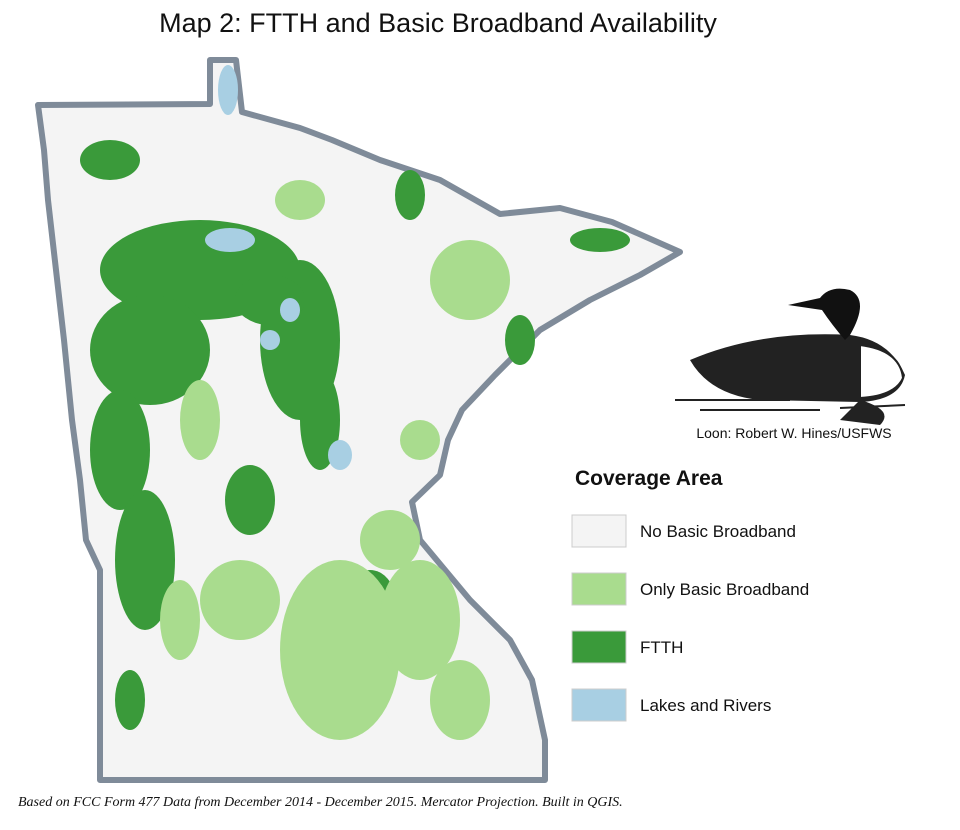  What do you see at coordinates (793, 433) in the screenshot?
I see `image-credit: Loon: Robert W. Hines/USFWS` at bounding box center [793, 433].